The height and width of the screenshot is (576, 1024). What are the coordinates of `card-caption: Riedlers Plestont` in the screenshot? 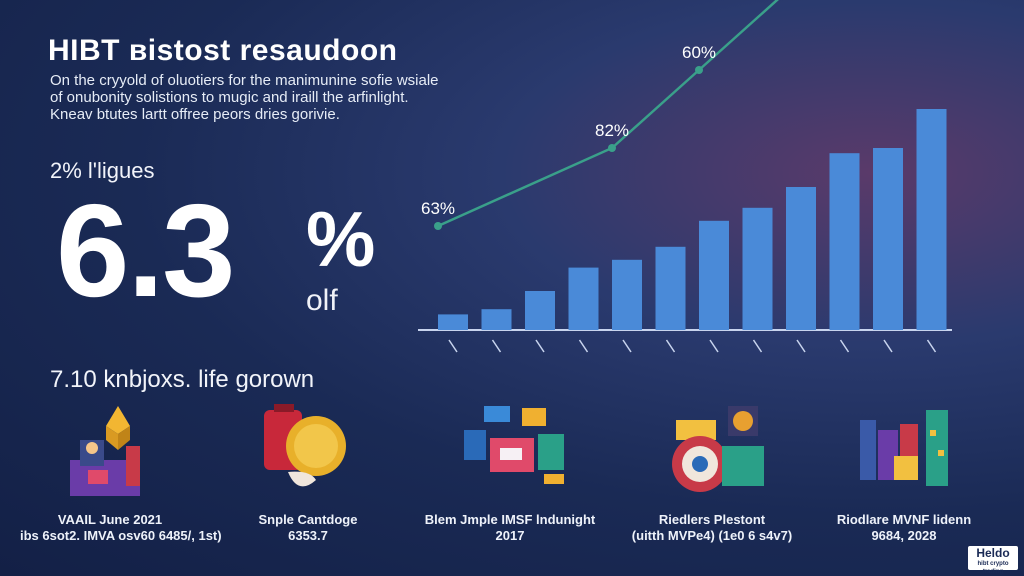 It's located at (712, 519).